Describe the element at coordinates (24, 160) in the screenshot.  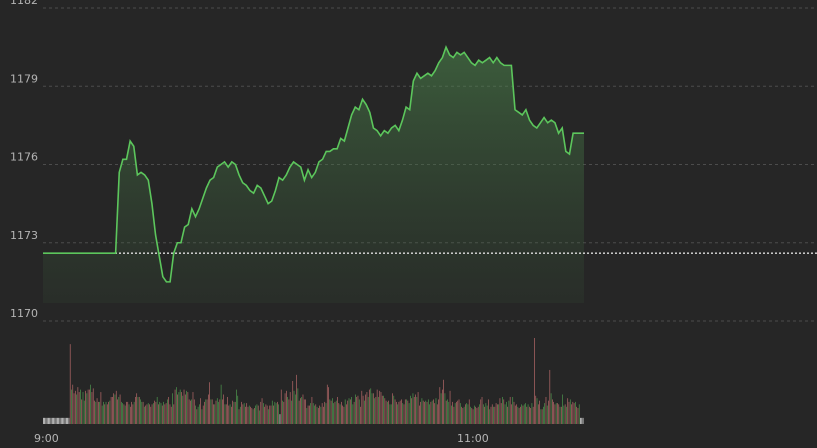
I see `y-axis-ticks: 1182 1179 1176 1173 1170` at that location.